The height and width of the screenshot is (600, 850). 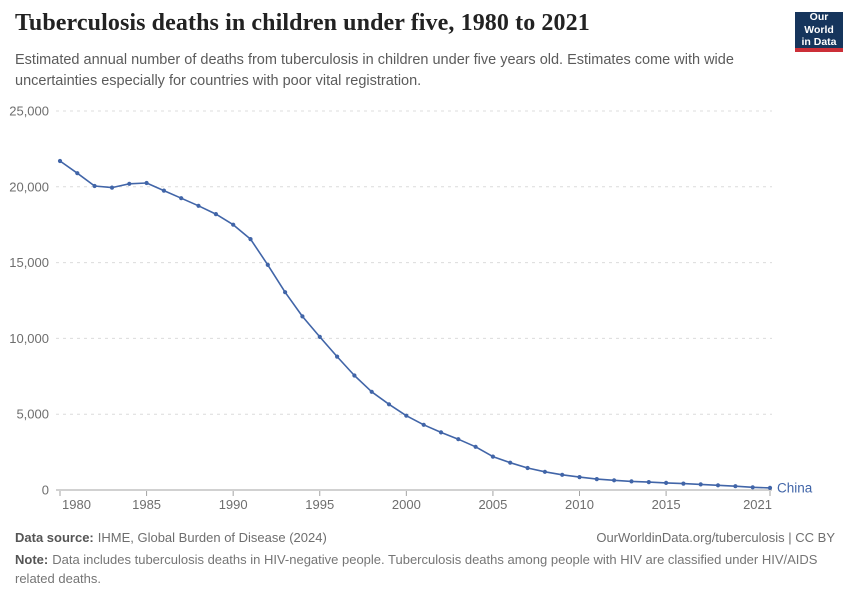 I want to click on x-axis-labels: 1980 1985 1990 1995 2000 2005 2010 2015 2021, so click(x=415, y=501).